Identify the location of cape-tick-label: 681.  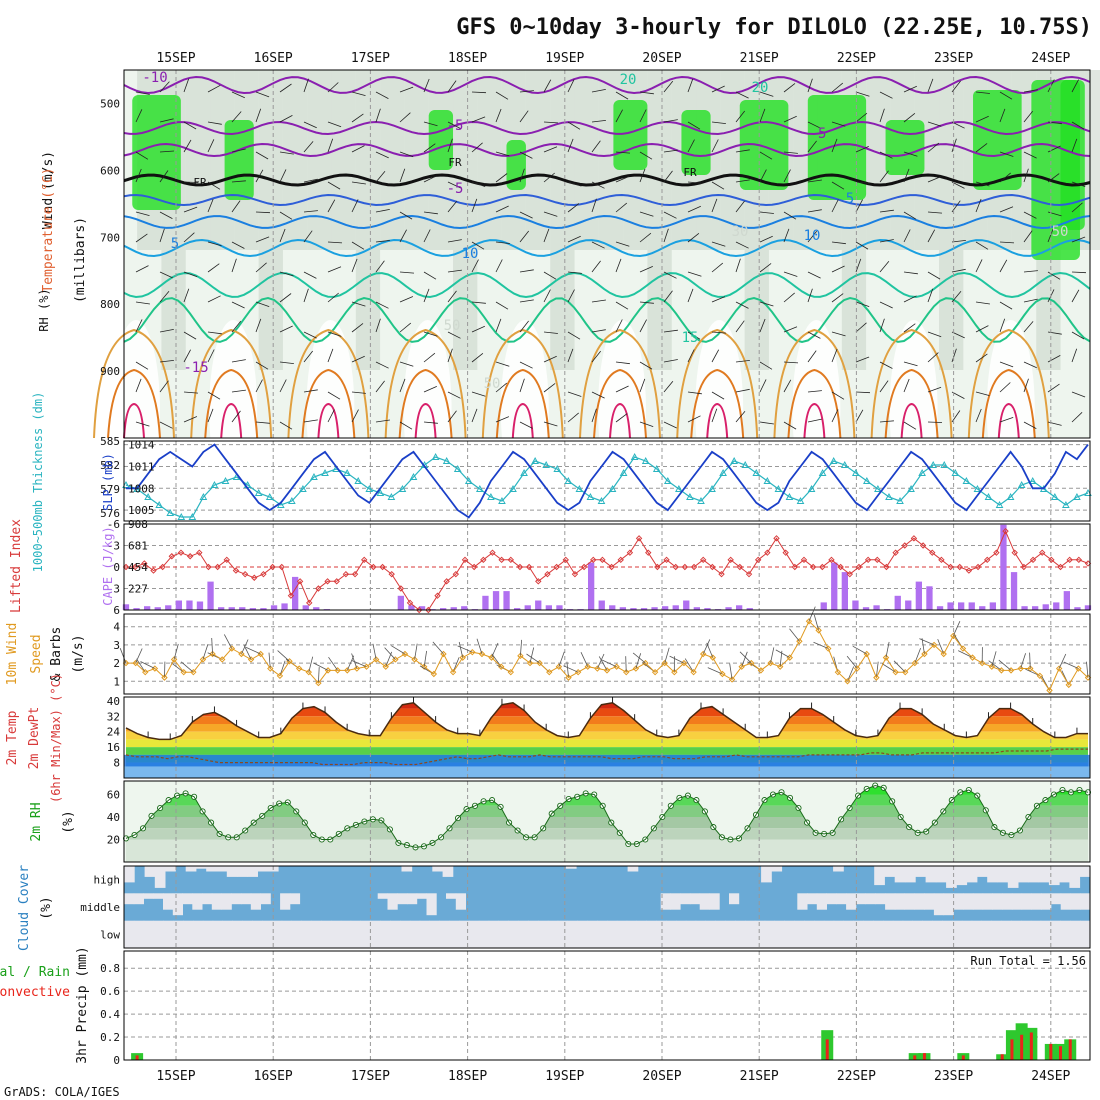
(138, 546).